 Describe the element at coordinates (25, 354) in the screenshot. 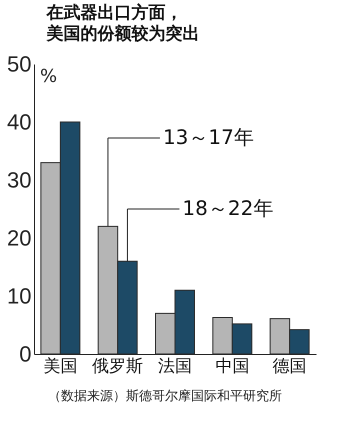

I see `y-tick-label: 0` at that location.